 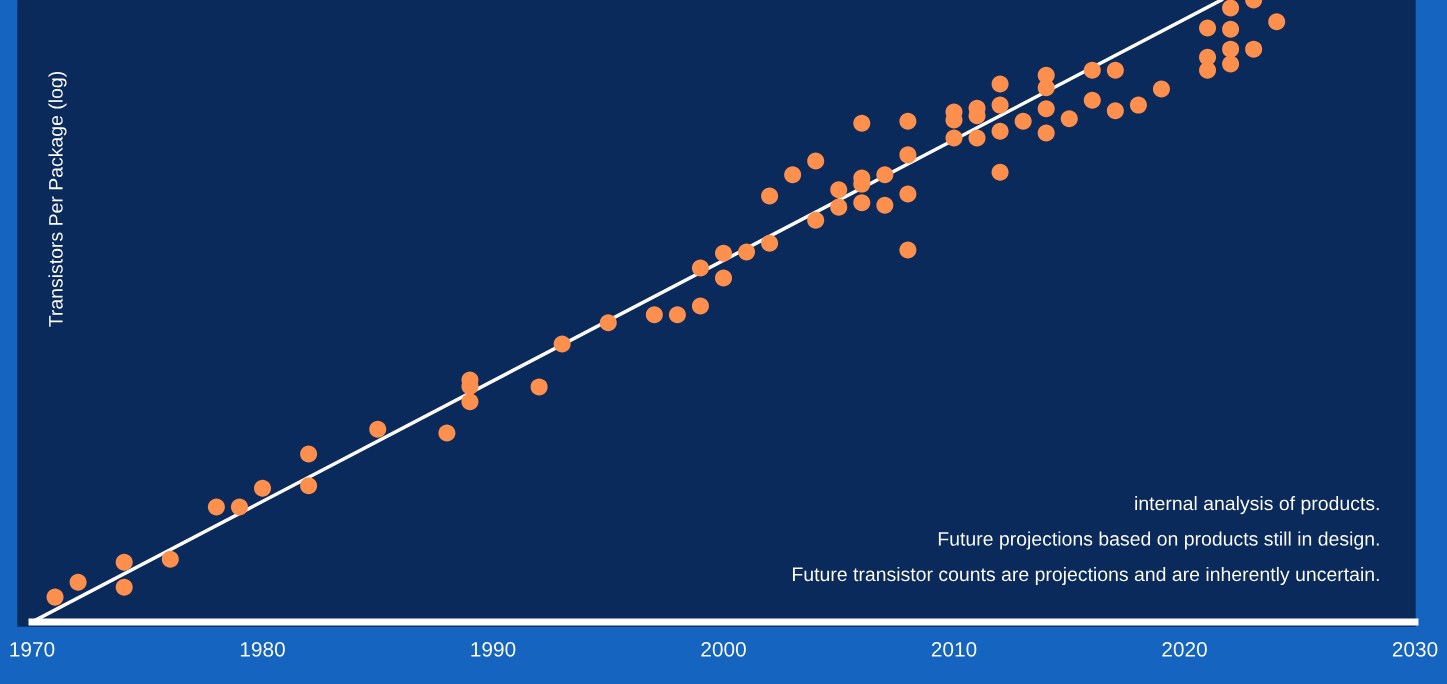 What do you see at coordinates (32, 649) in the screenshot?
I see `x-tick-label: 1970` at bounding box center [32, 649].